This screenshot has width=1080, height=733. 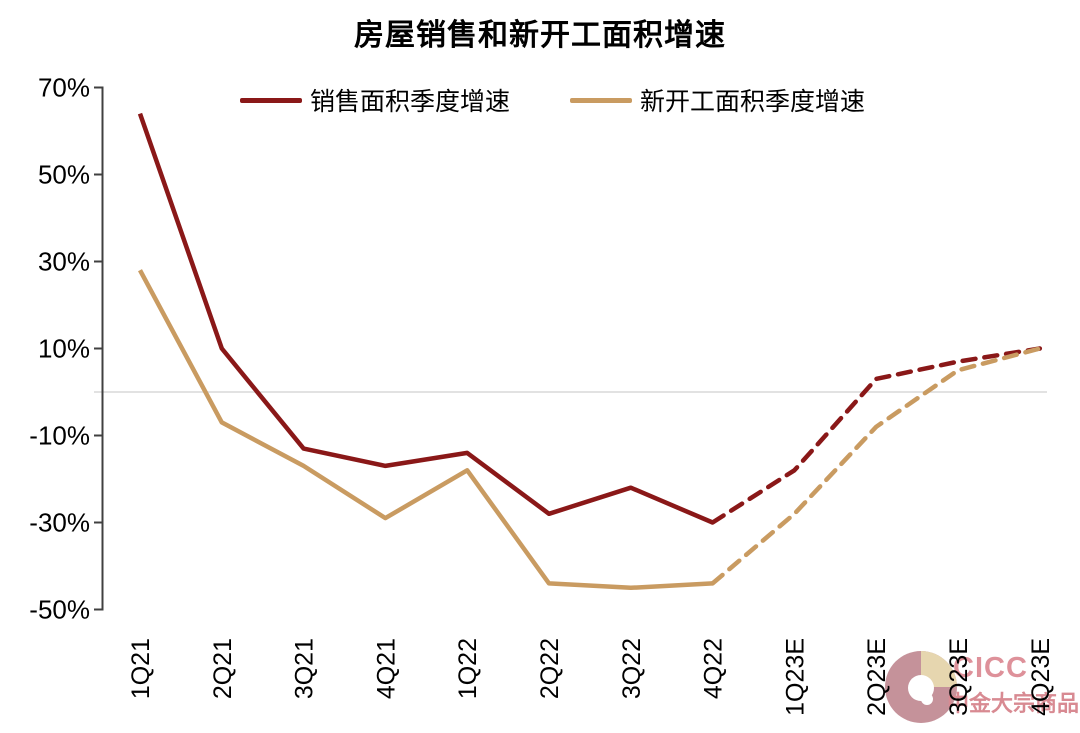 I want to click on watermark: CICC 中金大宗商品, so click(x=982, y=688).